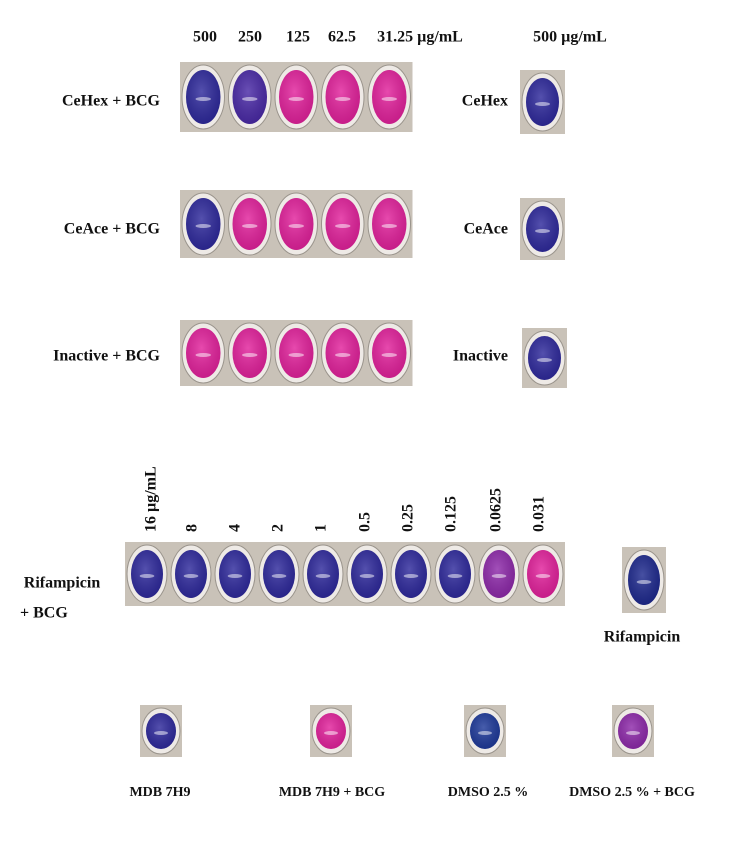 This screenshot has height=855, width=737. Describe the element at coordinates (496, 510) in the screenshot. I see `rifampicin-concentration: 0.0625` at that location.